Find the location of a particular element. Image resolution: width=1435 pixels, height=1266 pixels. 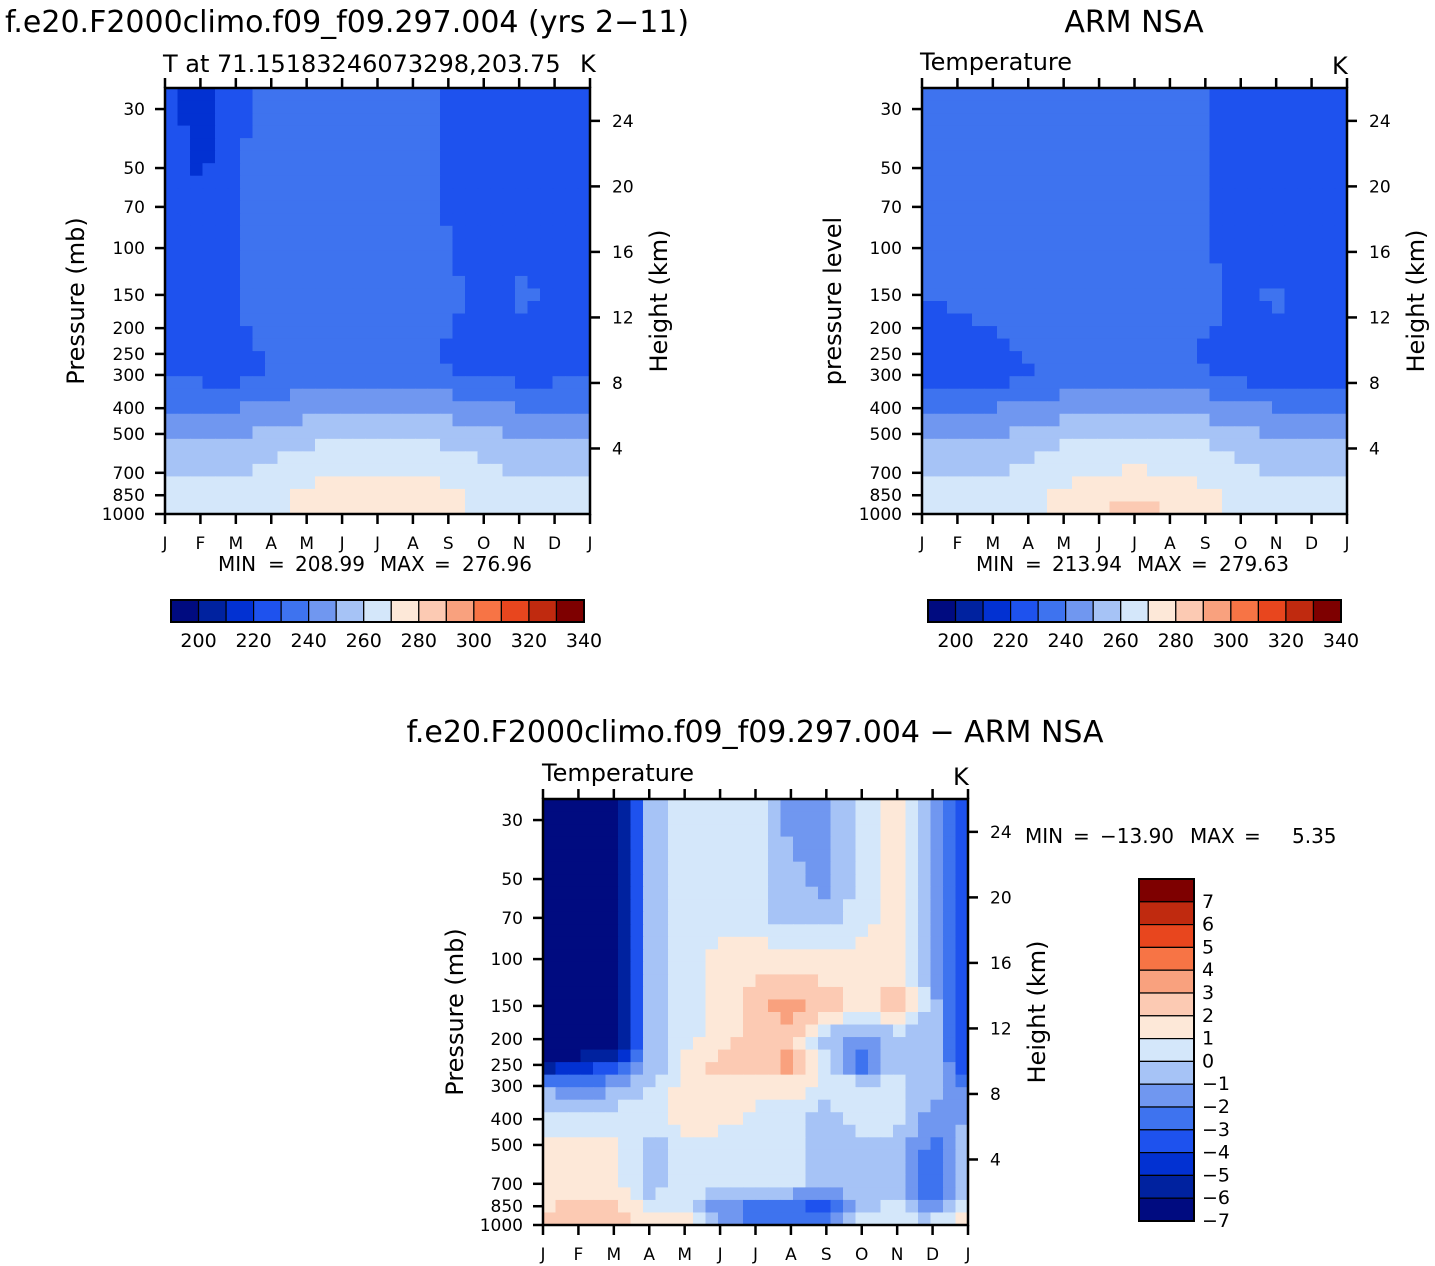

x-tick-label: S is located at coordinates (1205, 544).